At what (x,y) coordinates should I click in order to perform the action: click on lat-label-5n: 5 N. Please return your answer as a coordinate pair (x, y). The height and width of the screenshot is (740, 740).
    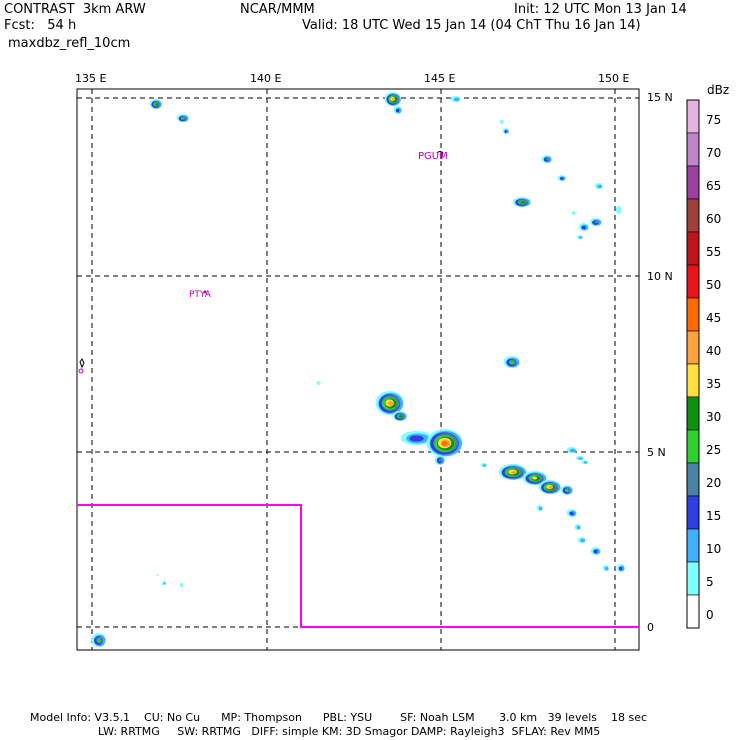
    Looking at the image, I should click on (656, 452).